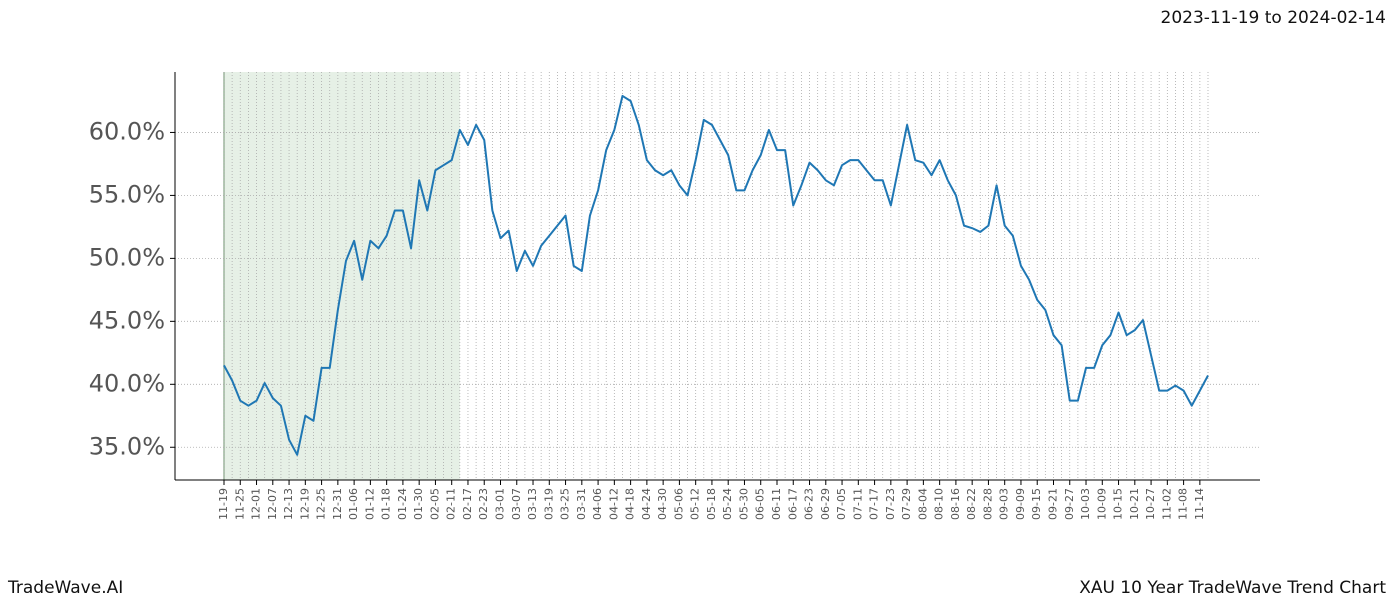  What do you see at coordinates (630, 504) in the screenshot?
I see `x-tick-label: 04-18` at bounding box center [630, 504].